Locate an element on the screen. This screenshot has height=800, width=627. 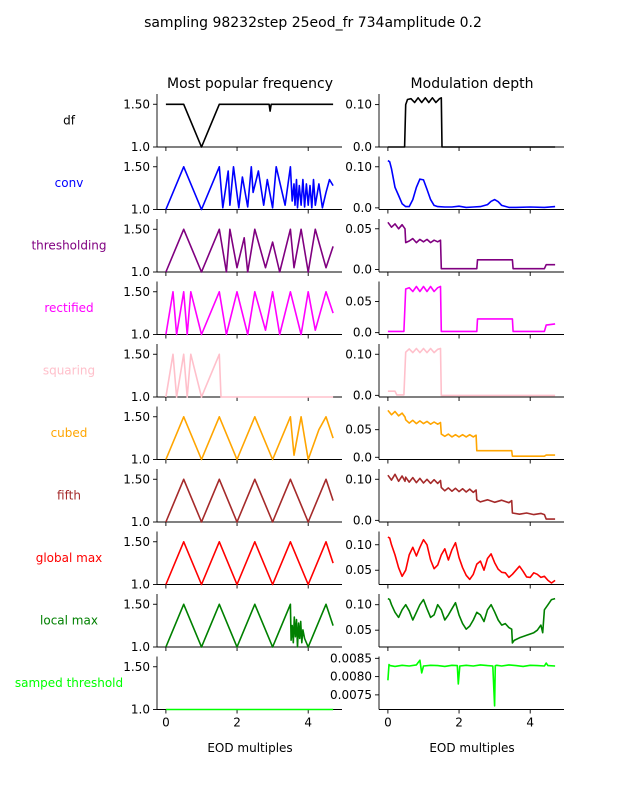
x-axis-label-right: EOD multiples is located at coordinates (471, 748).